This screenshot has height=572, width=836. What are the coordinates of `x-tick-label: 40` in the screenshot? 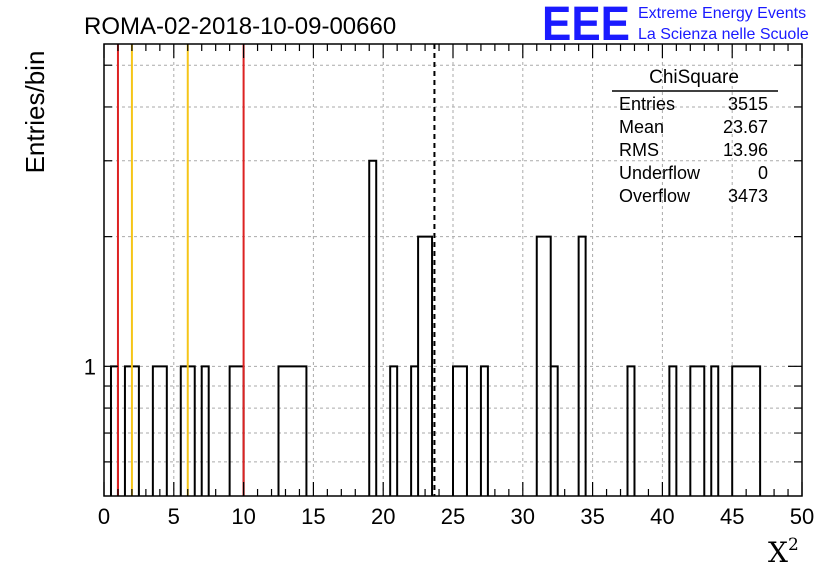 It's located at (662, 516).